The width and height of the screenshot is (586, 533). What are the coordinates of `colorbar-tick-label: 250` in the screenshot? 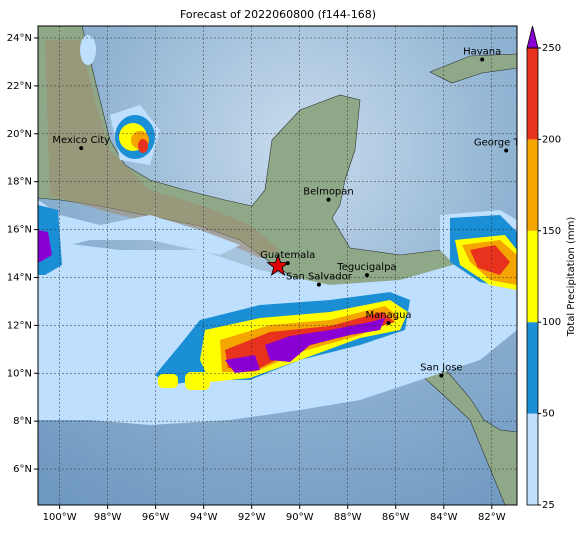 It's located at (551, 48).